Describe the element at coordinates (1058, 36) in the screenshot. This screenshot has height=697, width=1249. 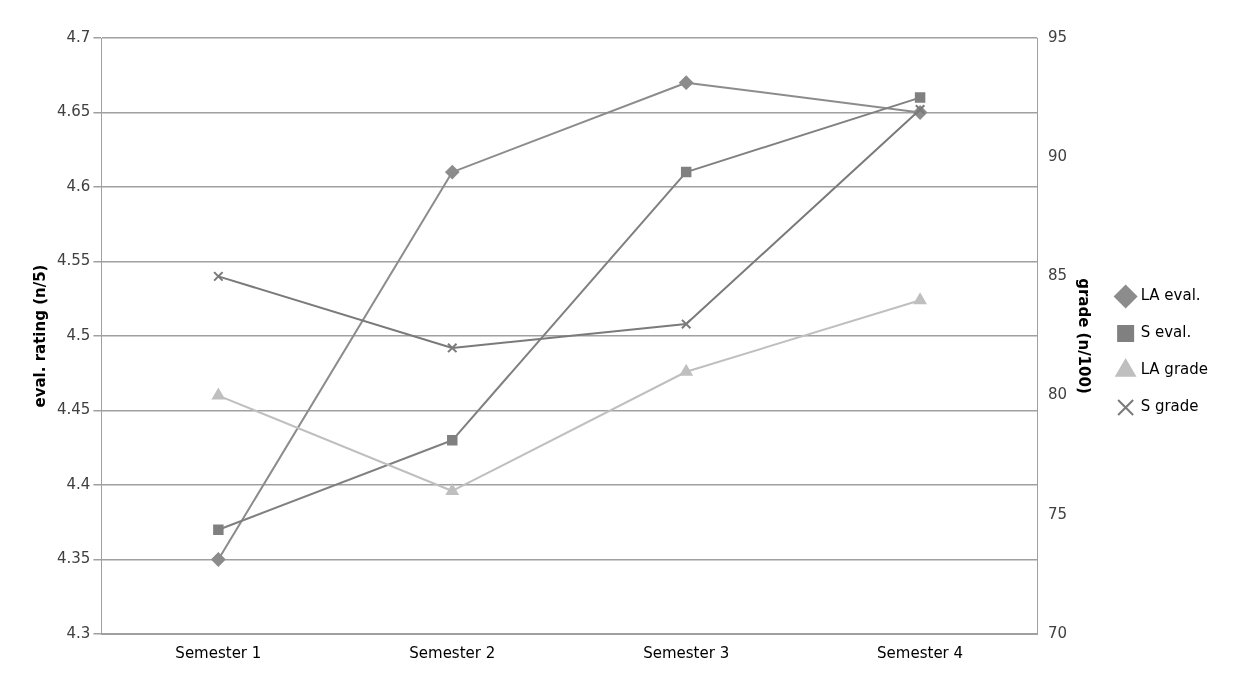
I see `y2-tick-label: 95` at that location.